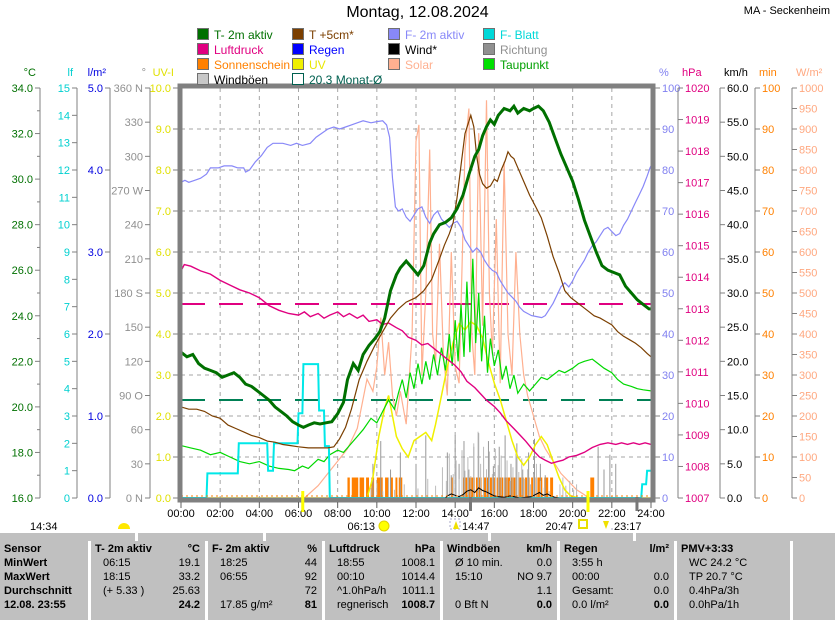 The height and width of the screenshot is (620, 835). I want to click on axis-label: 35.0, so click(737, 260).